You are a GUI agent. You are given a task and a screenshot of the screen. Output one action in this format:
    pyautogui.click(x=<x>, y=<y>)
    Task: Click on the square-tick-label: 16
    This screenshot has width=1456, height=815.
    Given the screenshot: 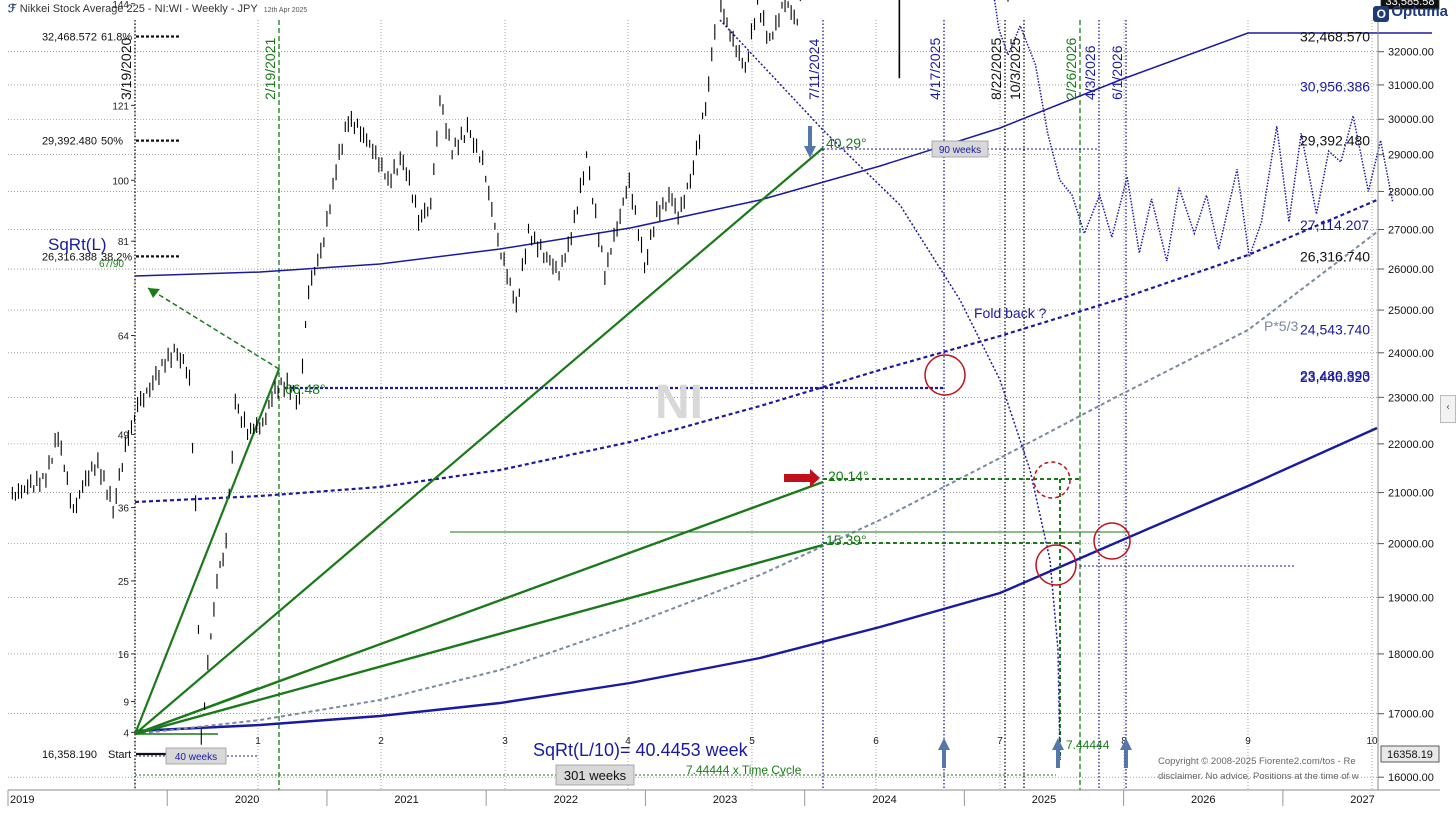 What is the action you would take?
    pyautogui.click(x=124, y=655)
    